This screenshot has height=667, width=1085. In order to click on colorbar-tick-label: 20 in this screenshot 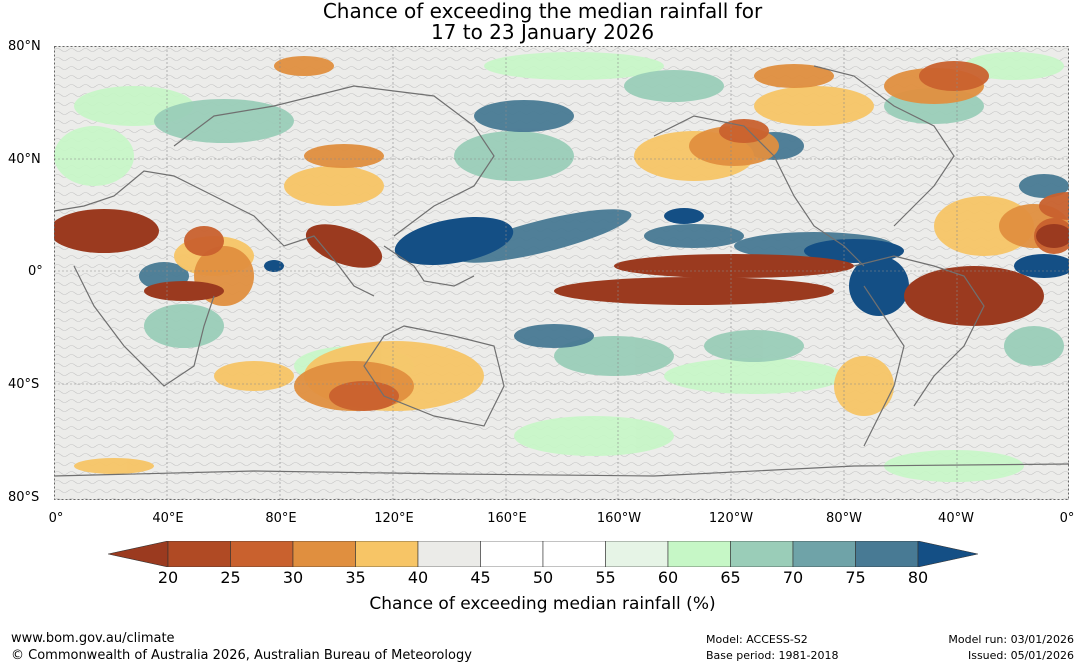, I will do `click(168, 577)`.